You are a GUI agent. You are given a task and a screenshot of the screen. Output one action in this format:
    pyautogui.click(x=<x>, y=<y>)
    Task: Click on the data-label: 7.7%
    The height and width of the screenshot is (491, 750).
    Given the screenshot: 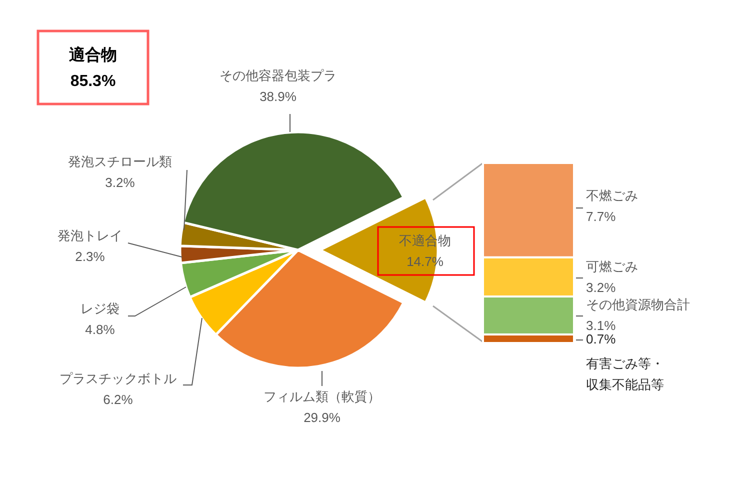 What is the action you would take?
    pyautogui.click(x=601, y=216)
    